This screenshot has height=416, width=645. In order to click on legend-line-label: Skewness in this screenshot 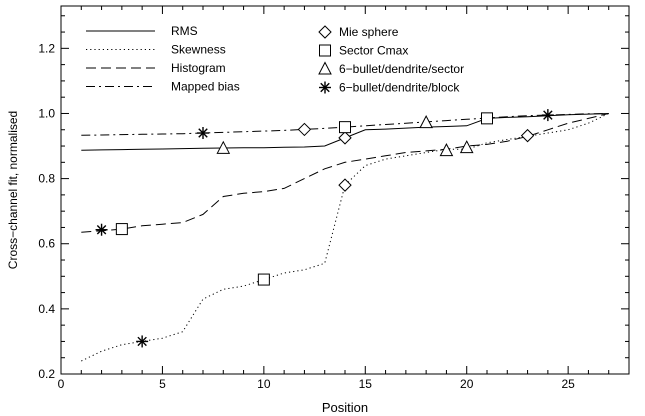, I will do `click(198, 50)`.